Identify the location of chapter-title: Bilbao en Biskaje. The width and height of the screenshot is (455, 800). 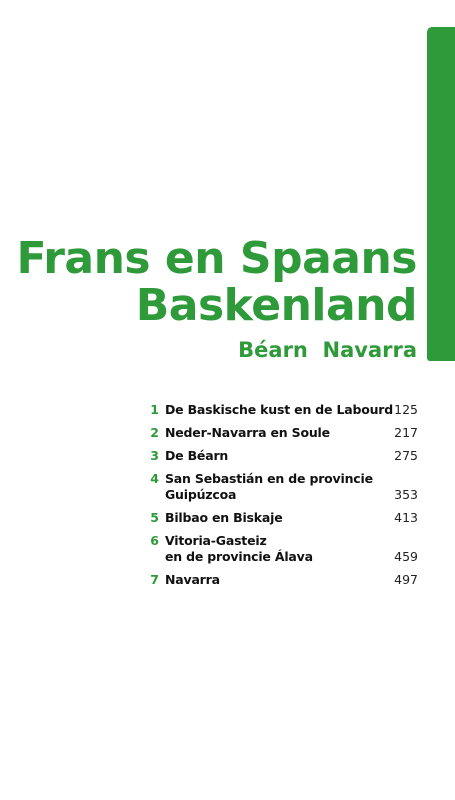
(224, 517).